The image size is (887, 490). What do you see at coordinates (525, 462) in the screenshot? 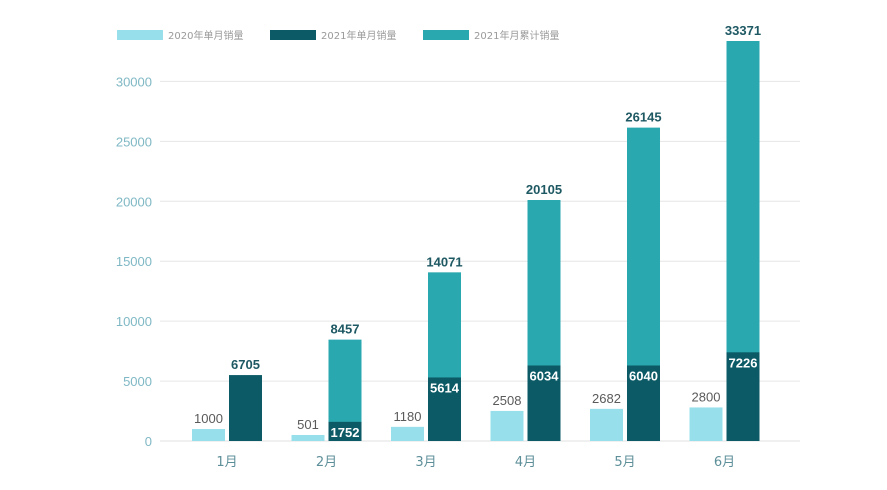
I see `x-tick-label: 4月` at bounding box center [525, 462].